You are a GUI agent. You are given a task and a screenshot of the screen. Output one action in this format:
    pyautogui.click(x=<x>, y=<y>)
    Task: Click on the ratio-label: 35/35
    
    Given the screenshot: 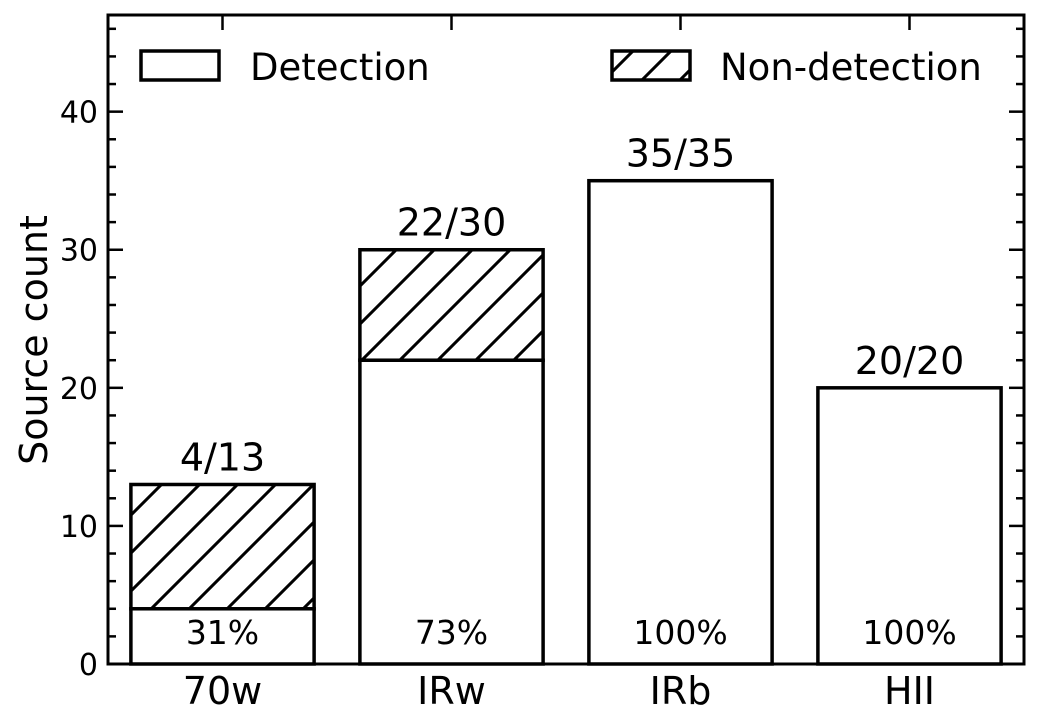 What is the action you would take?
    pyautogui.click(x=681, y=154)
    